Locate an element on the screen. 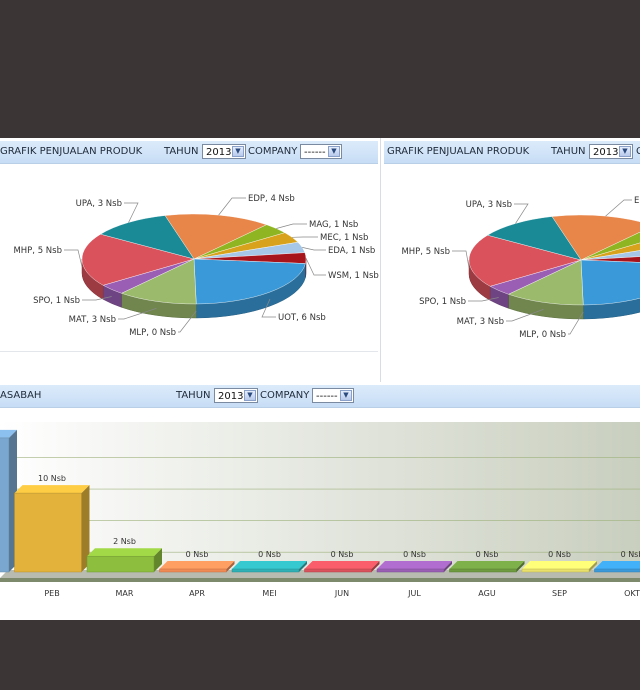 The height and width of the screenshot is (690, 640). pie-label: EDP, 4 Nsb is located at coordinates (271, 199).